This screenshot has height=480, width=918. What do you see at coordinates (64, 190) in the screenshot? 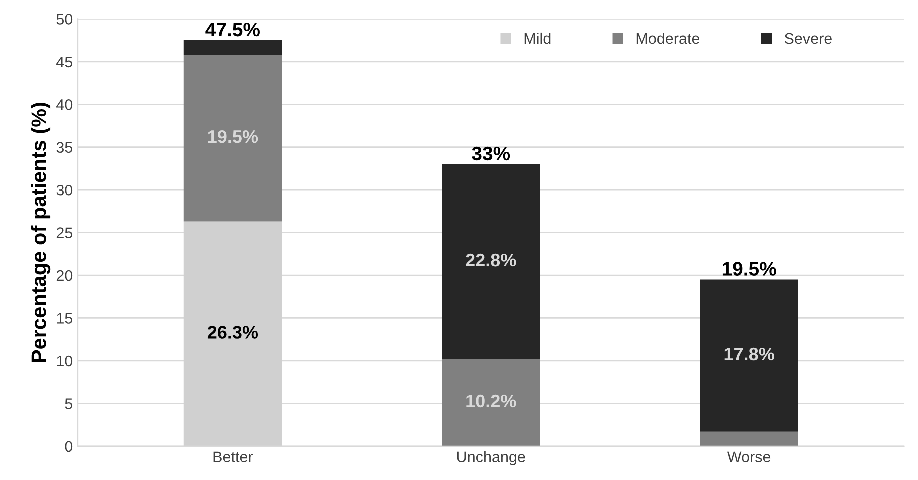
I see `y-tick-label: 30` at bounding box center [64, 190].